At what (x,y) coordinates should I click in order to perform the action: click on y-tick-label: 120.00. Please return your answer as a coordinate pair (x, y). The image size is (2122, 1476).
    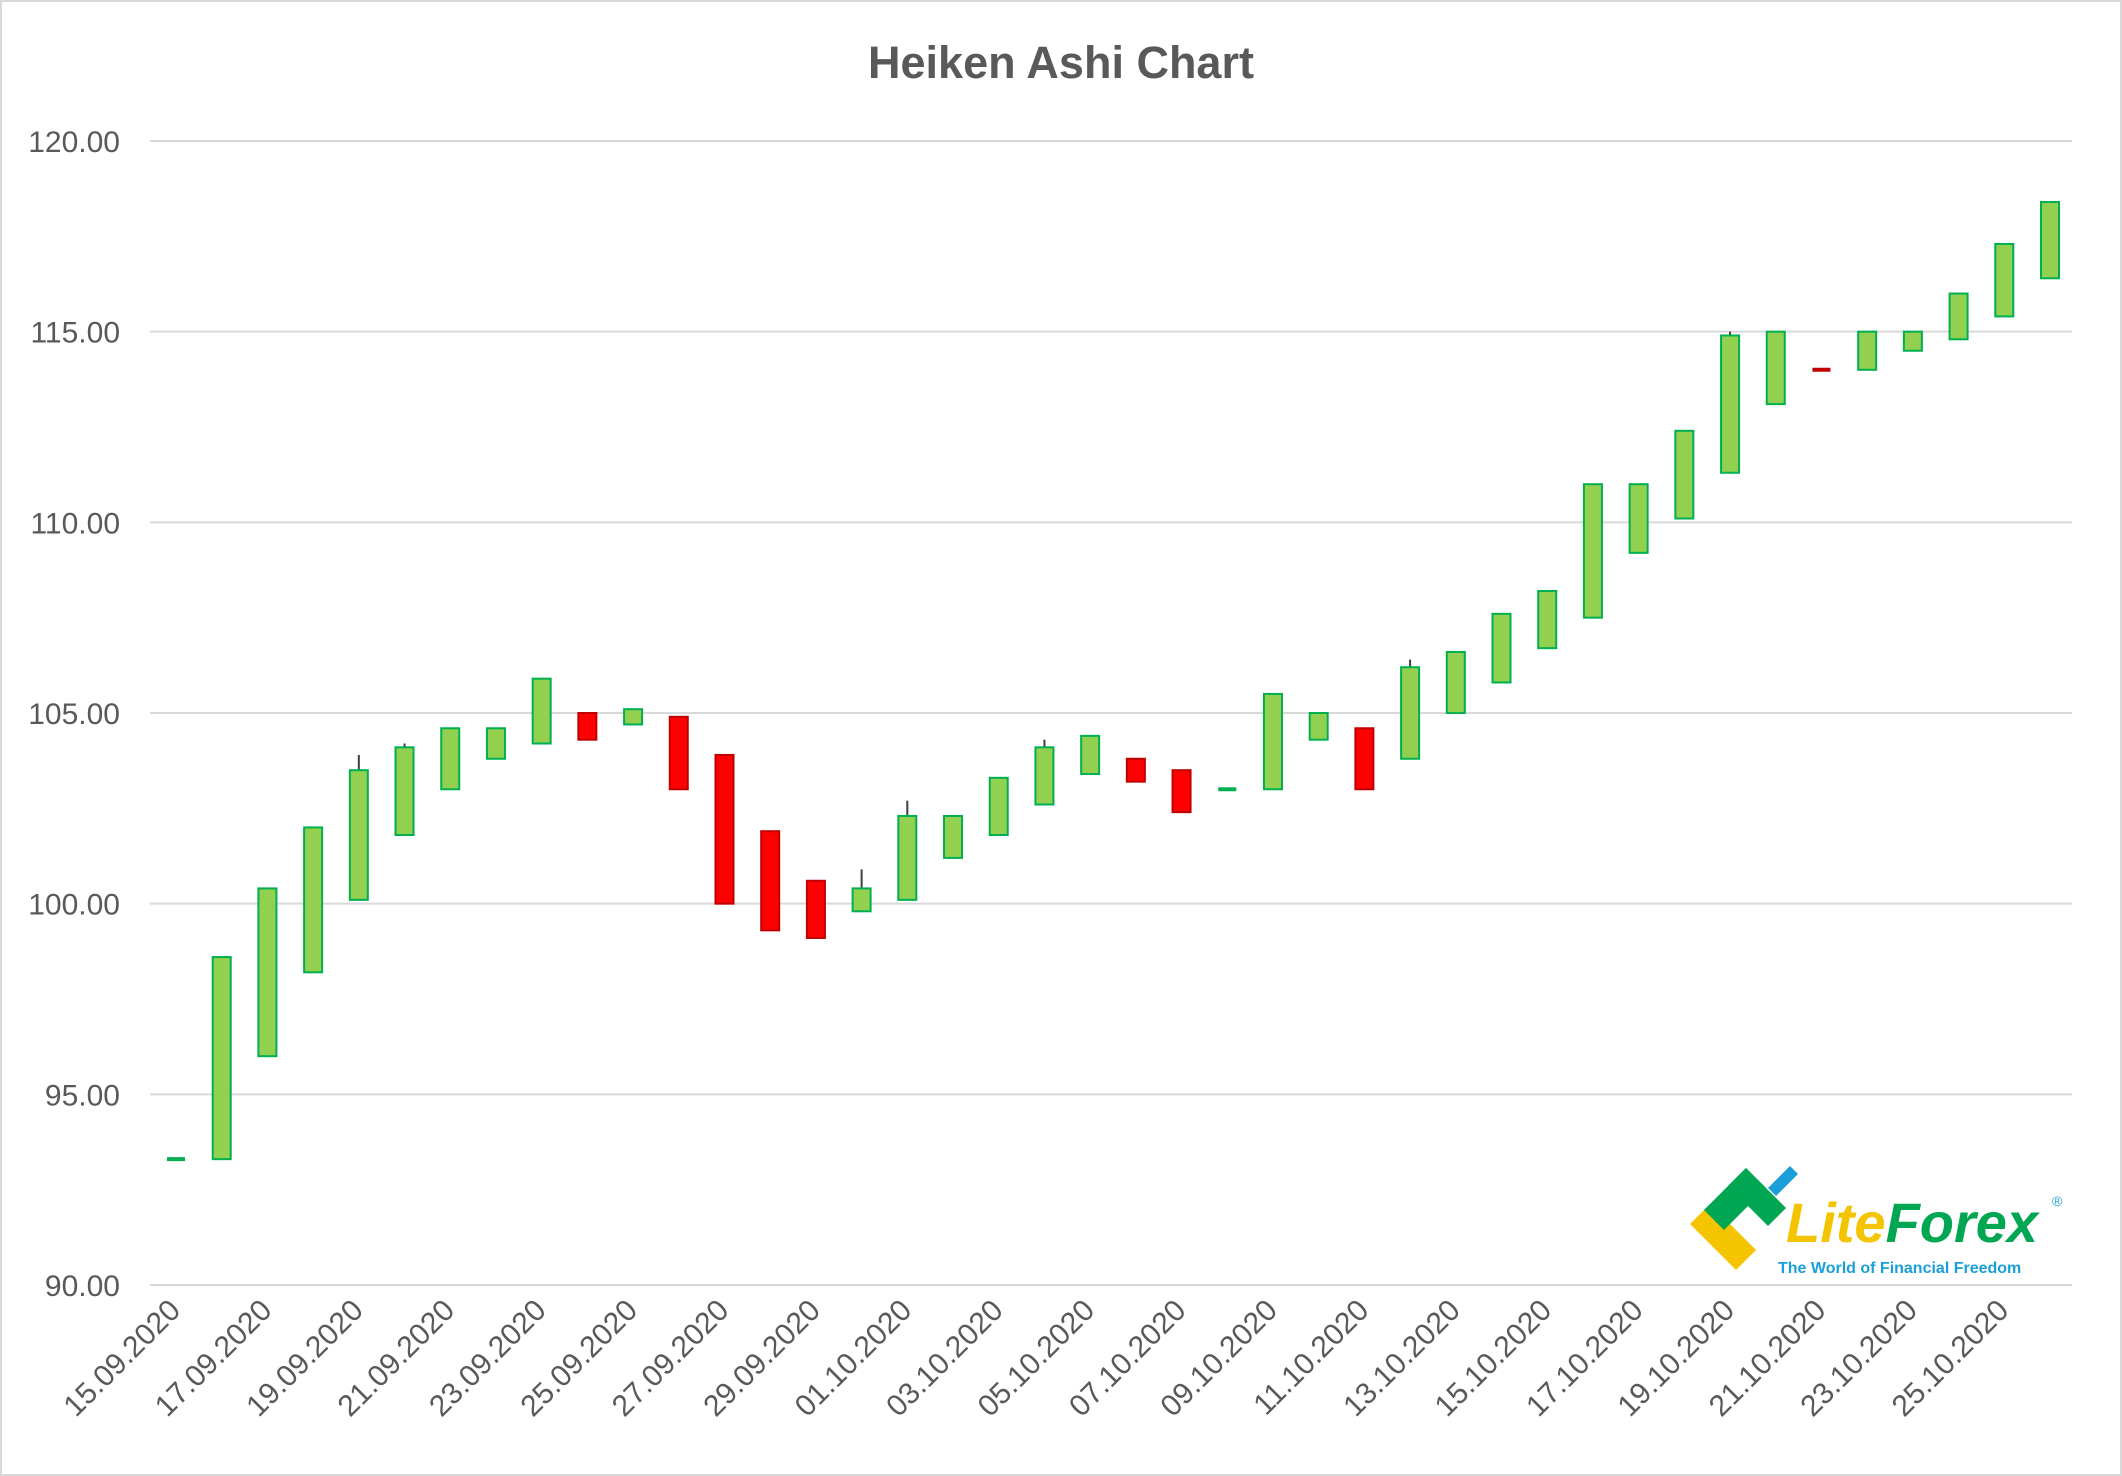
    Looking at the image, I should click on (74, 142).